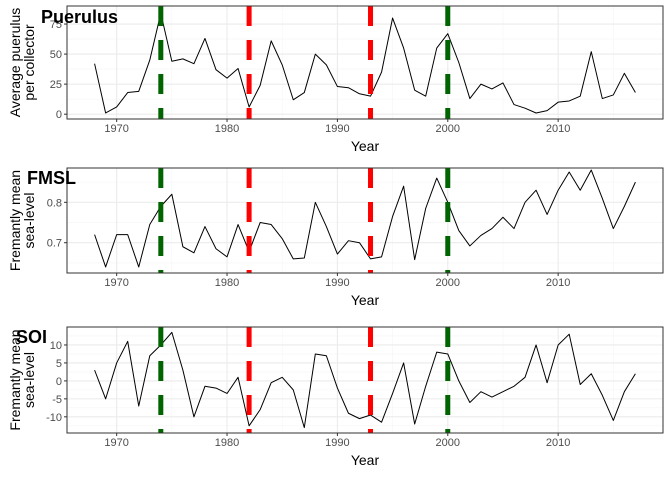  I want to click on y-tick-label: 0.8, so click(54, 203).